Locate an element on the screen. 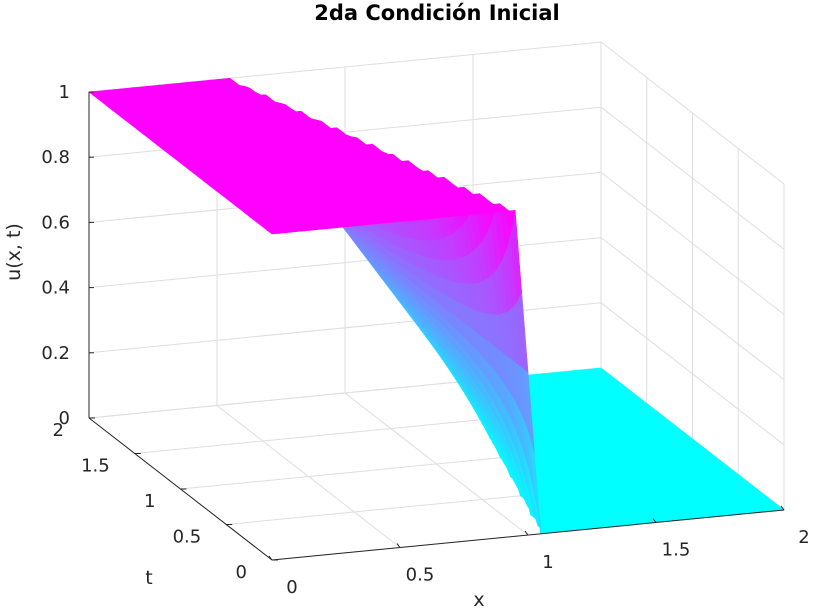 This screenshot has height=610, width=816. x-tick-label: 1.5 is located at coordinates (676, 550).